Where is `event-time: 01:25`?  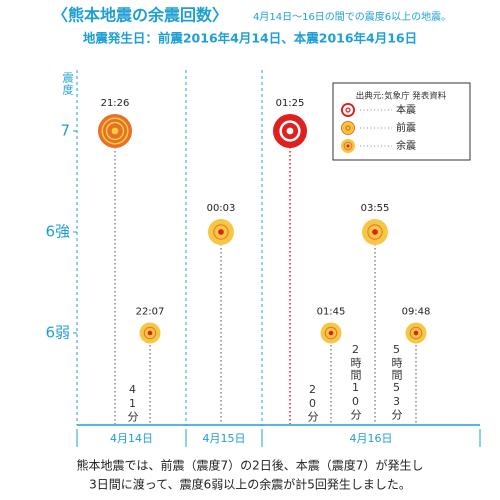 event-time: 01:25 is located at coordinates (290, 103).